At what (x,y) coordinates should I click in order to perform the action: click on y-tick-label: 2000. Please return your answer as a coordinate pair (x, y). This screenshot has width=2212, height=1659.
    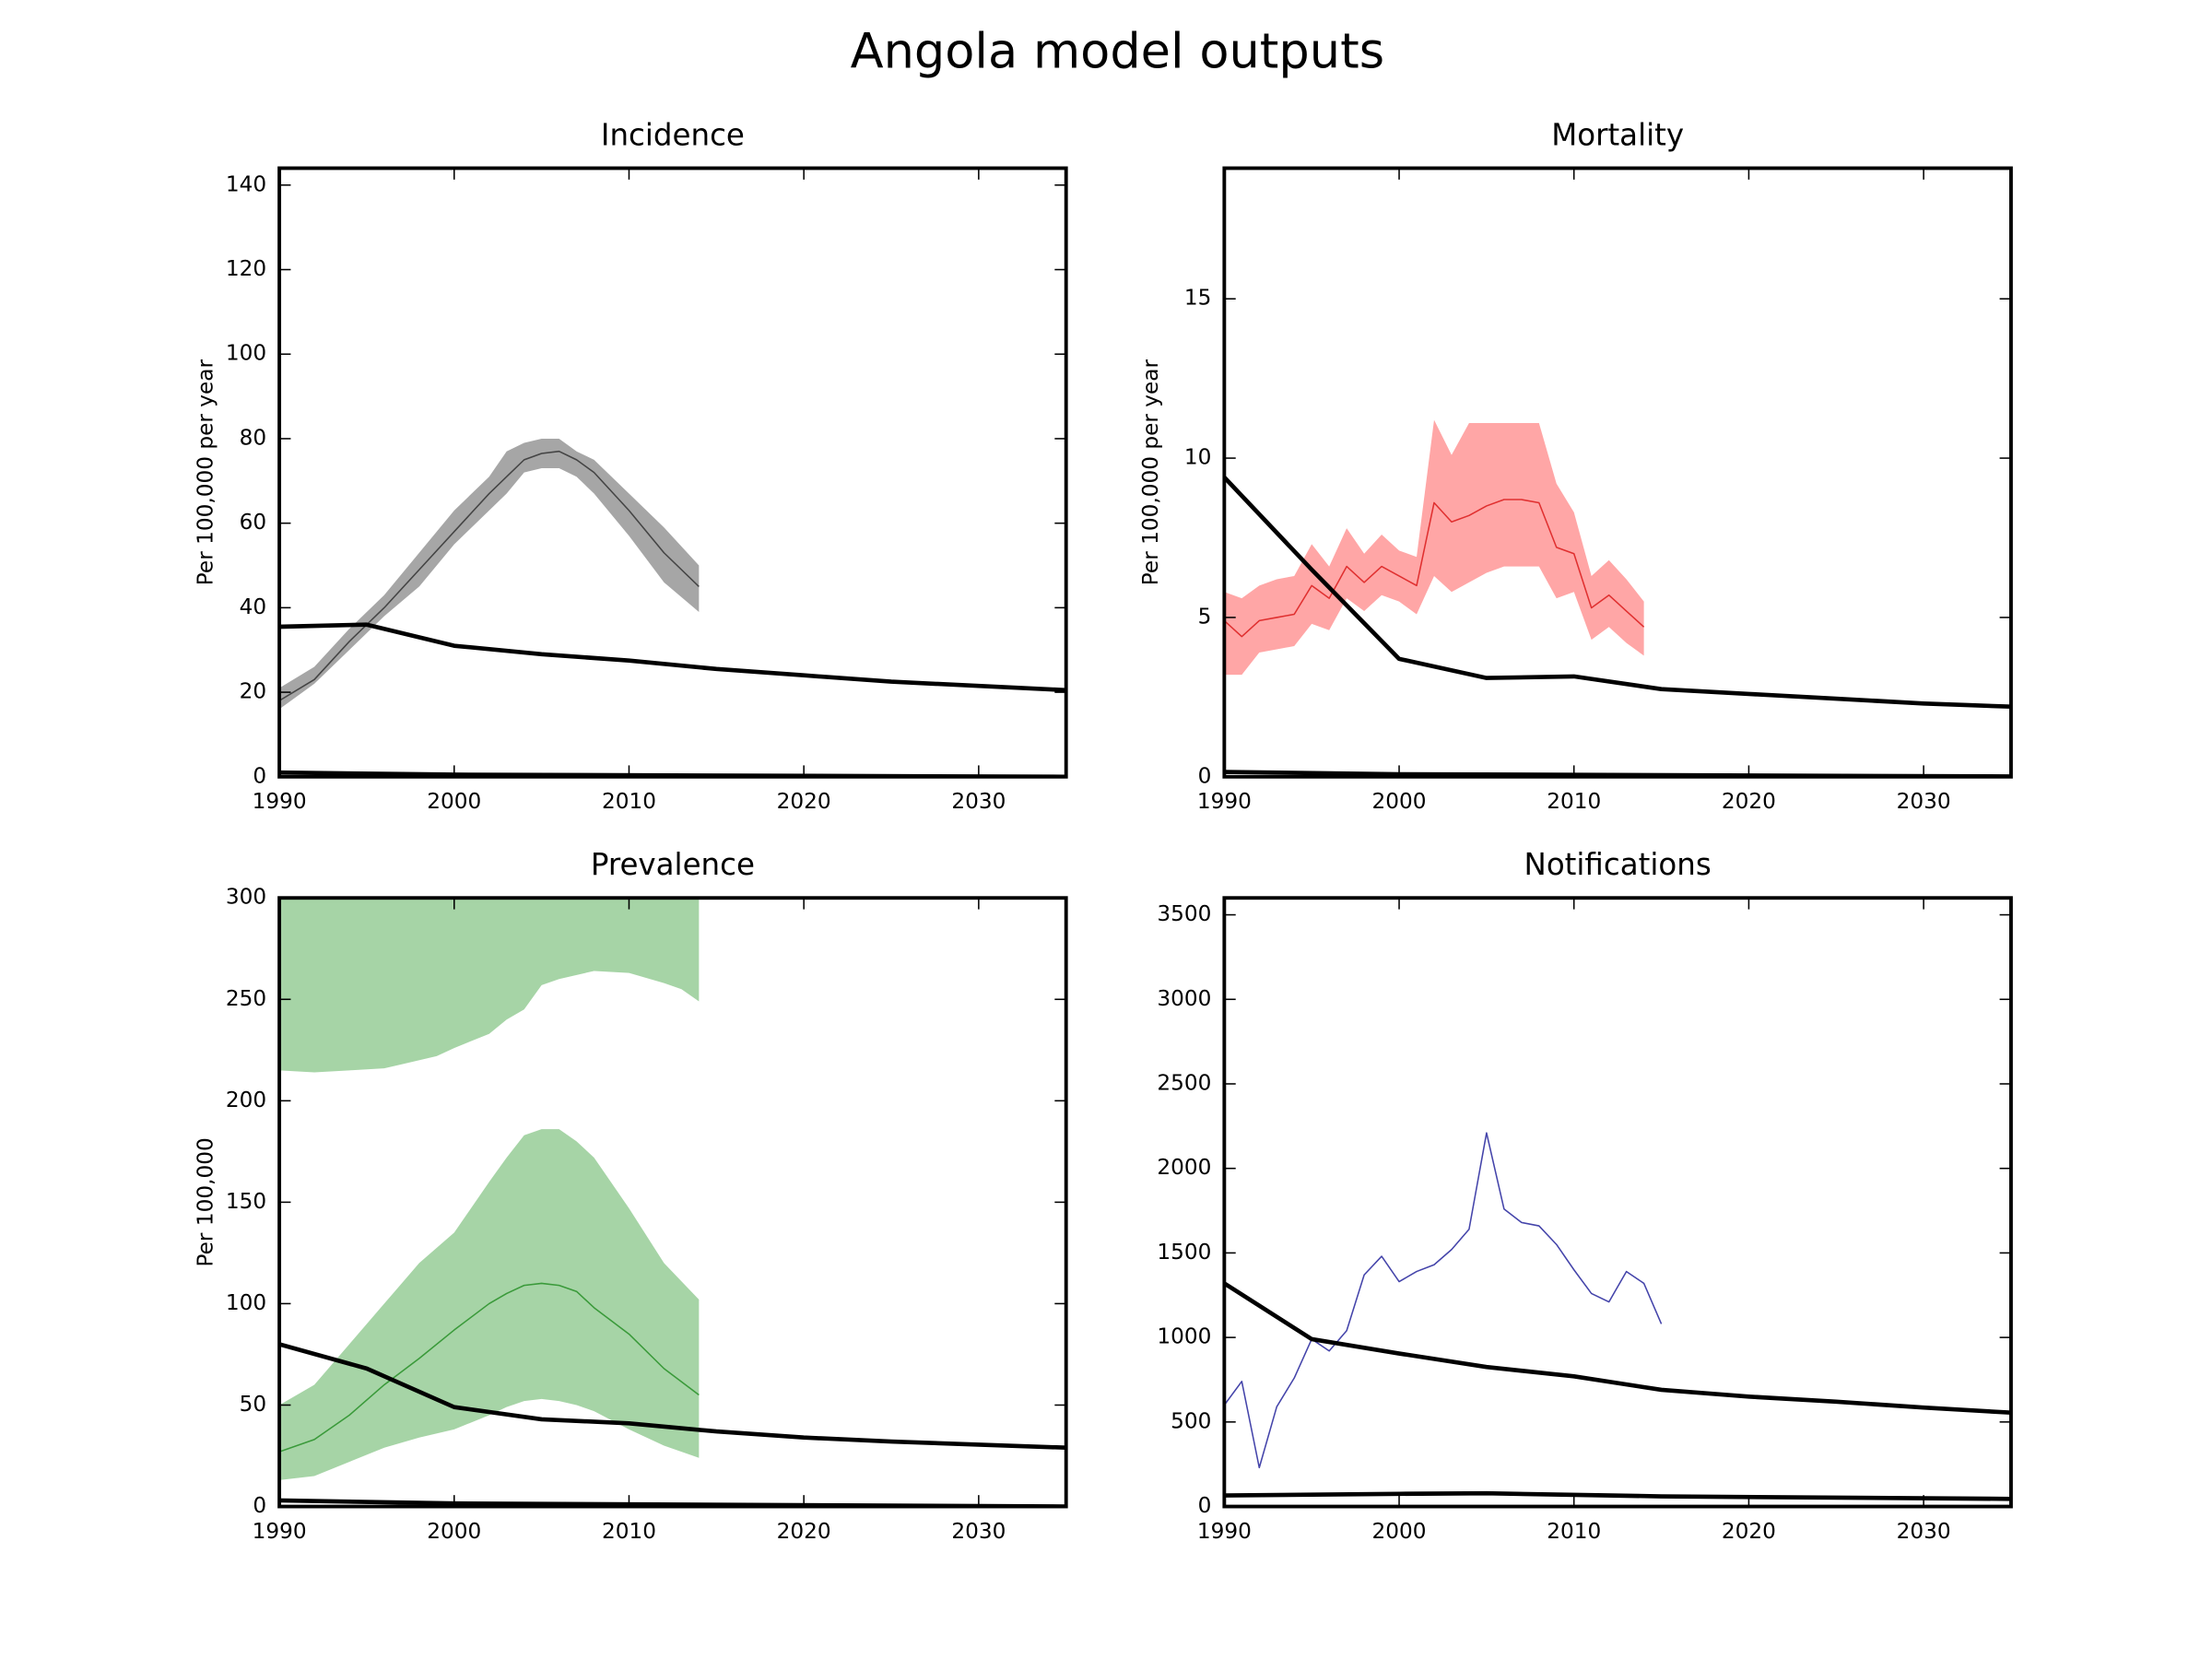
    Looking at the image, I should click on (1184, 1167).